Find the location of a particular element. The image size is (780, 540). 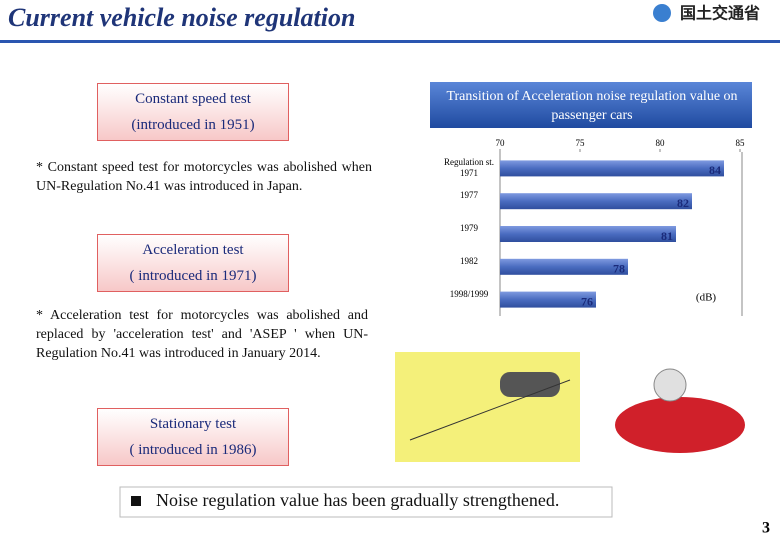

y-tick-label: 1998/1999 is located at coordinates (469, 293).